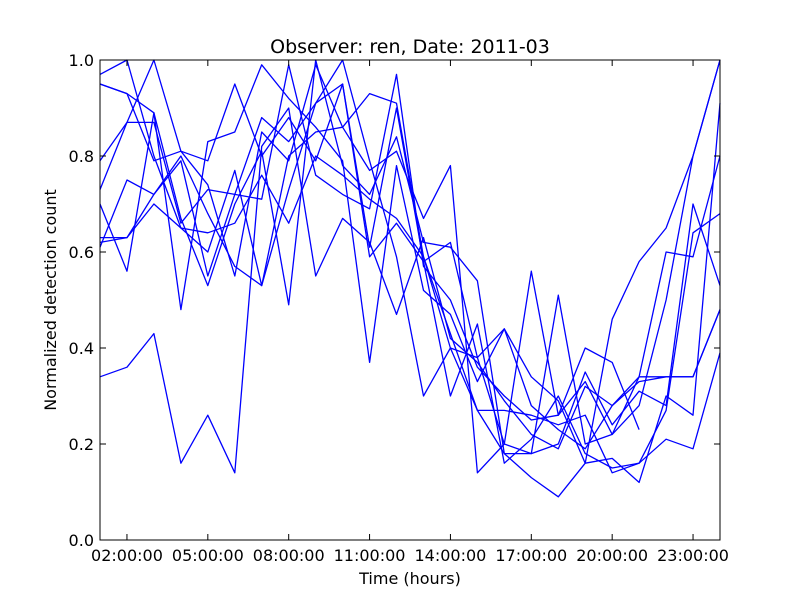 Image resolution: width=800 pixels, height=600 pixels. Describe the element at coordinates (81, 444) in the screenshot. I see `y-tick-label: 0.2` at that location.